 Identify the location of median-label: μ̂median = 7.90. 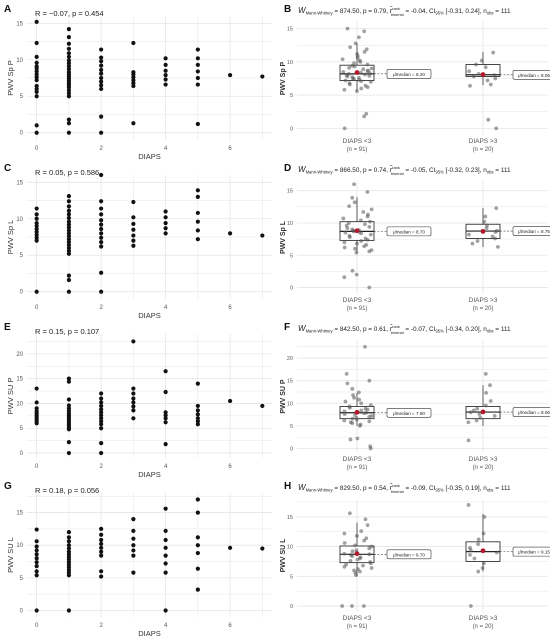
(409, 413).